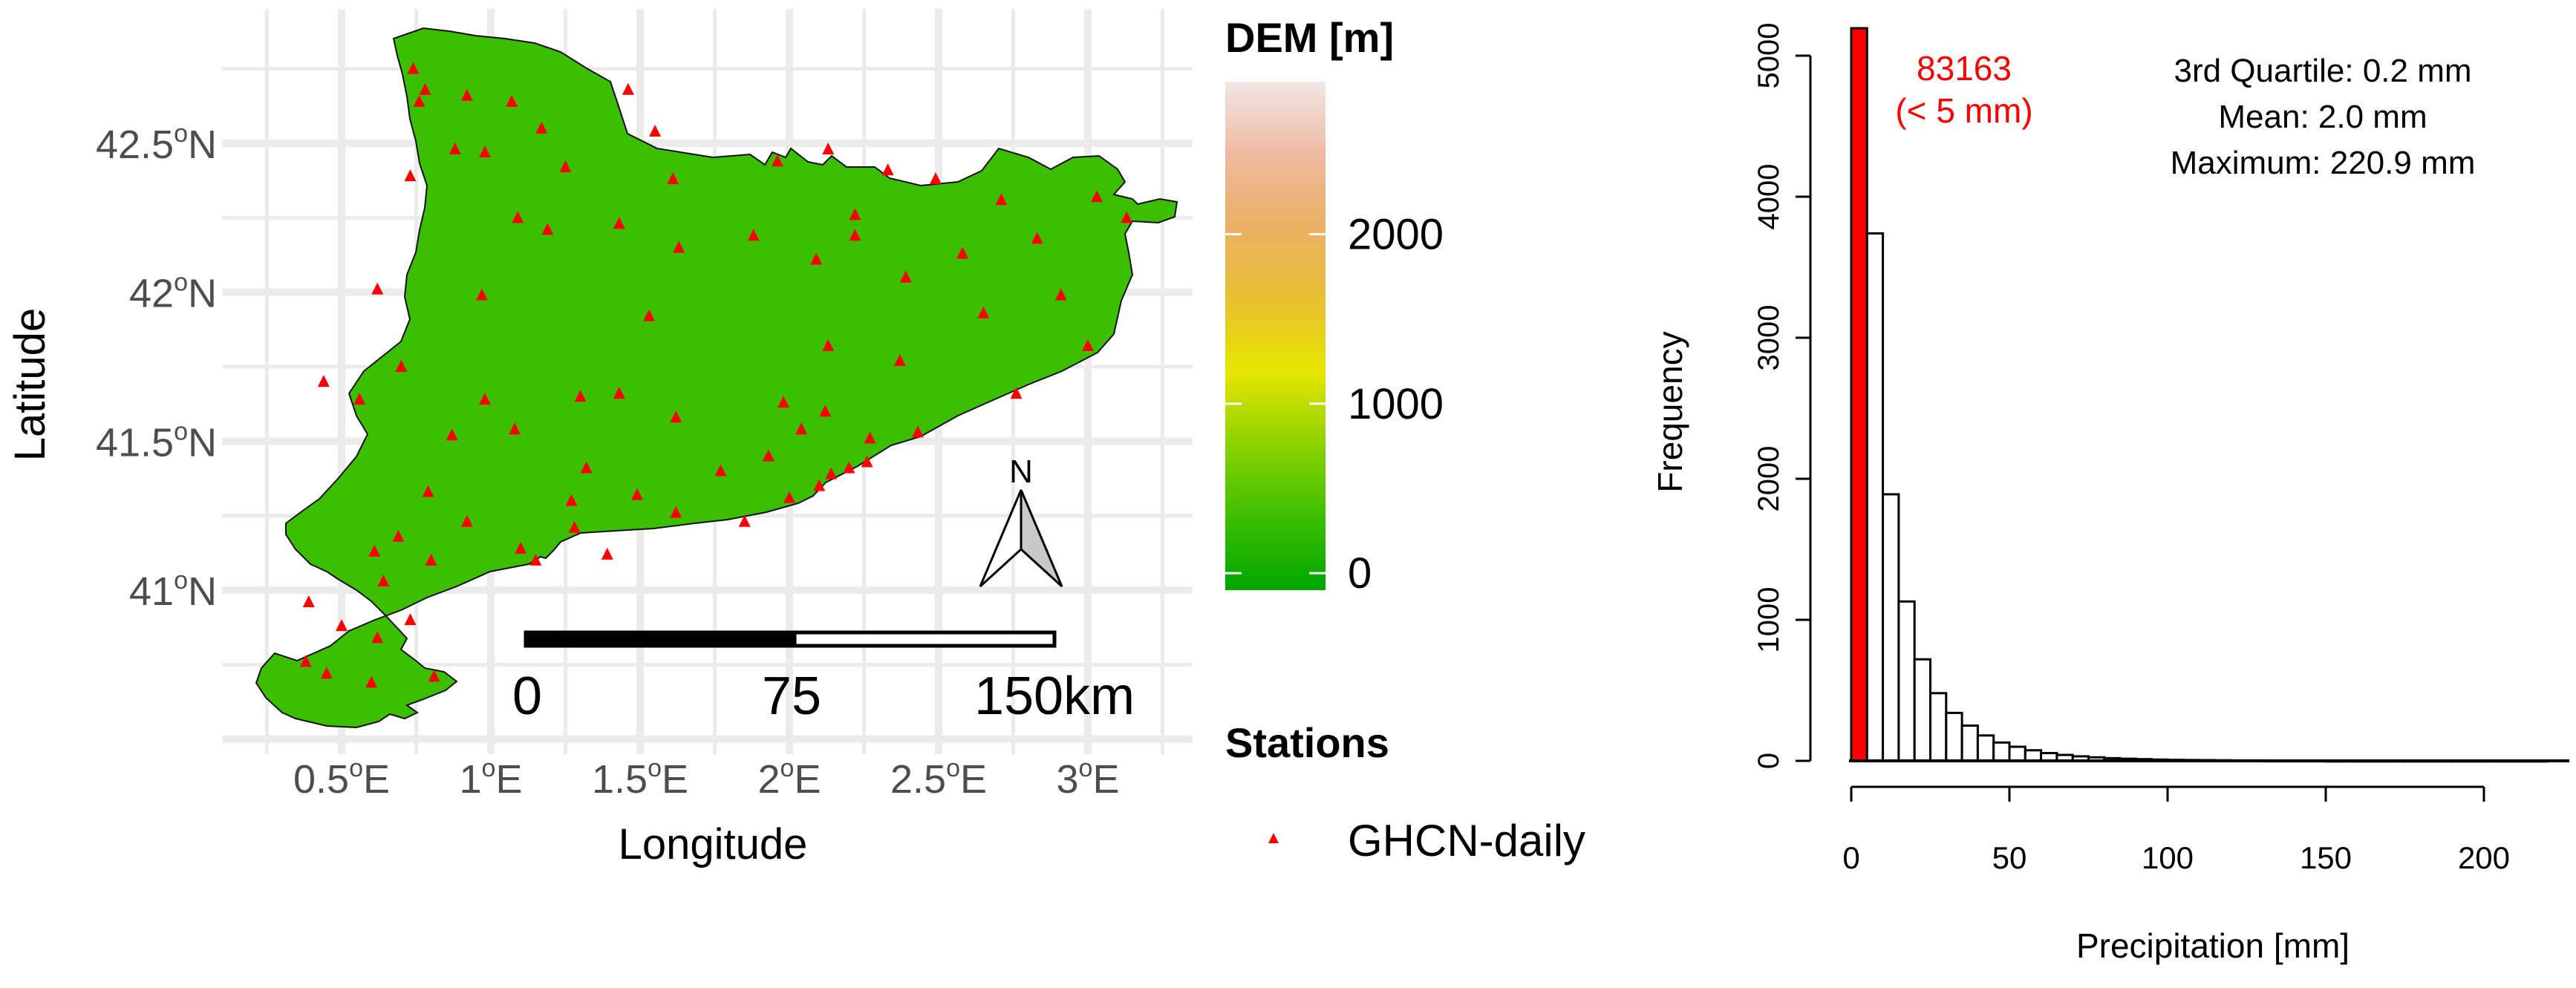 Image resolution: width=2576 pixels, height=988 pixels. Describe the element at coordinates (491, 778) in the screenshot. I see `longitude-tick-label: 1oE` at that location.